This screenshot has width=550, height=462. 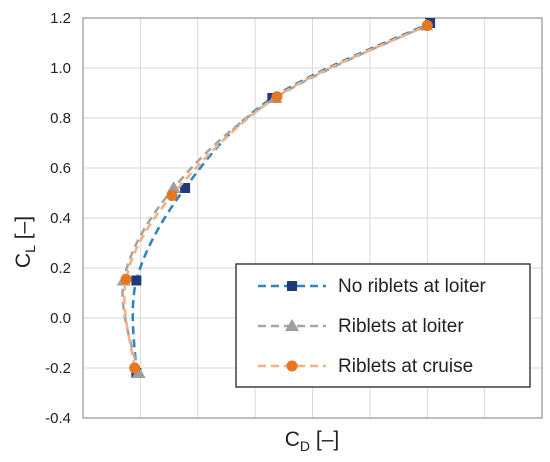 I want to click on x-axis-title: CD [–], so click(x=312, y=441).